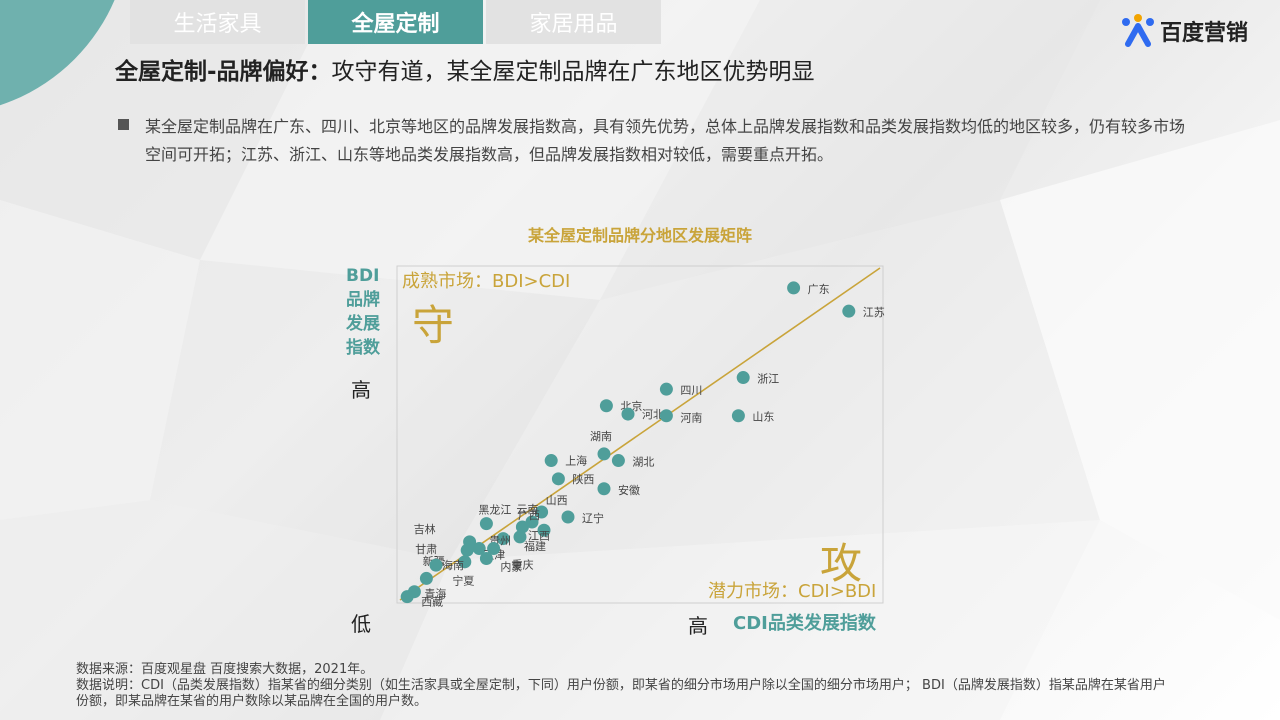  Describe the element at coordinates (511, 567) in the screenshot. I see `point-label-26: 内蒙` at that location.